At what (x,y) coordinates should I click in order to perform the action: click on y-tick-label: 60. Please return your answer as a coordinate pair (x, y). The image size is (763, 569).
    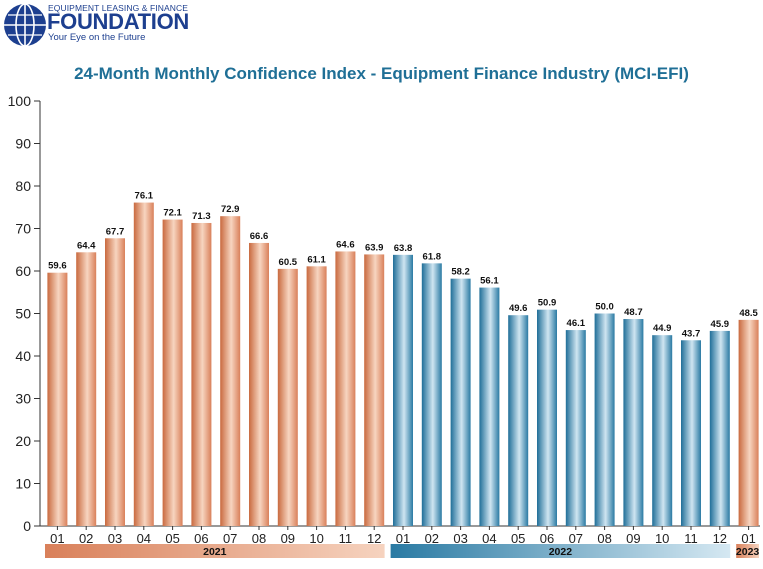
    Looking at the image, I should click on (23, 271).